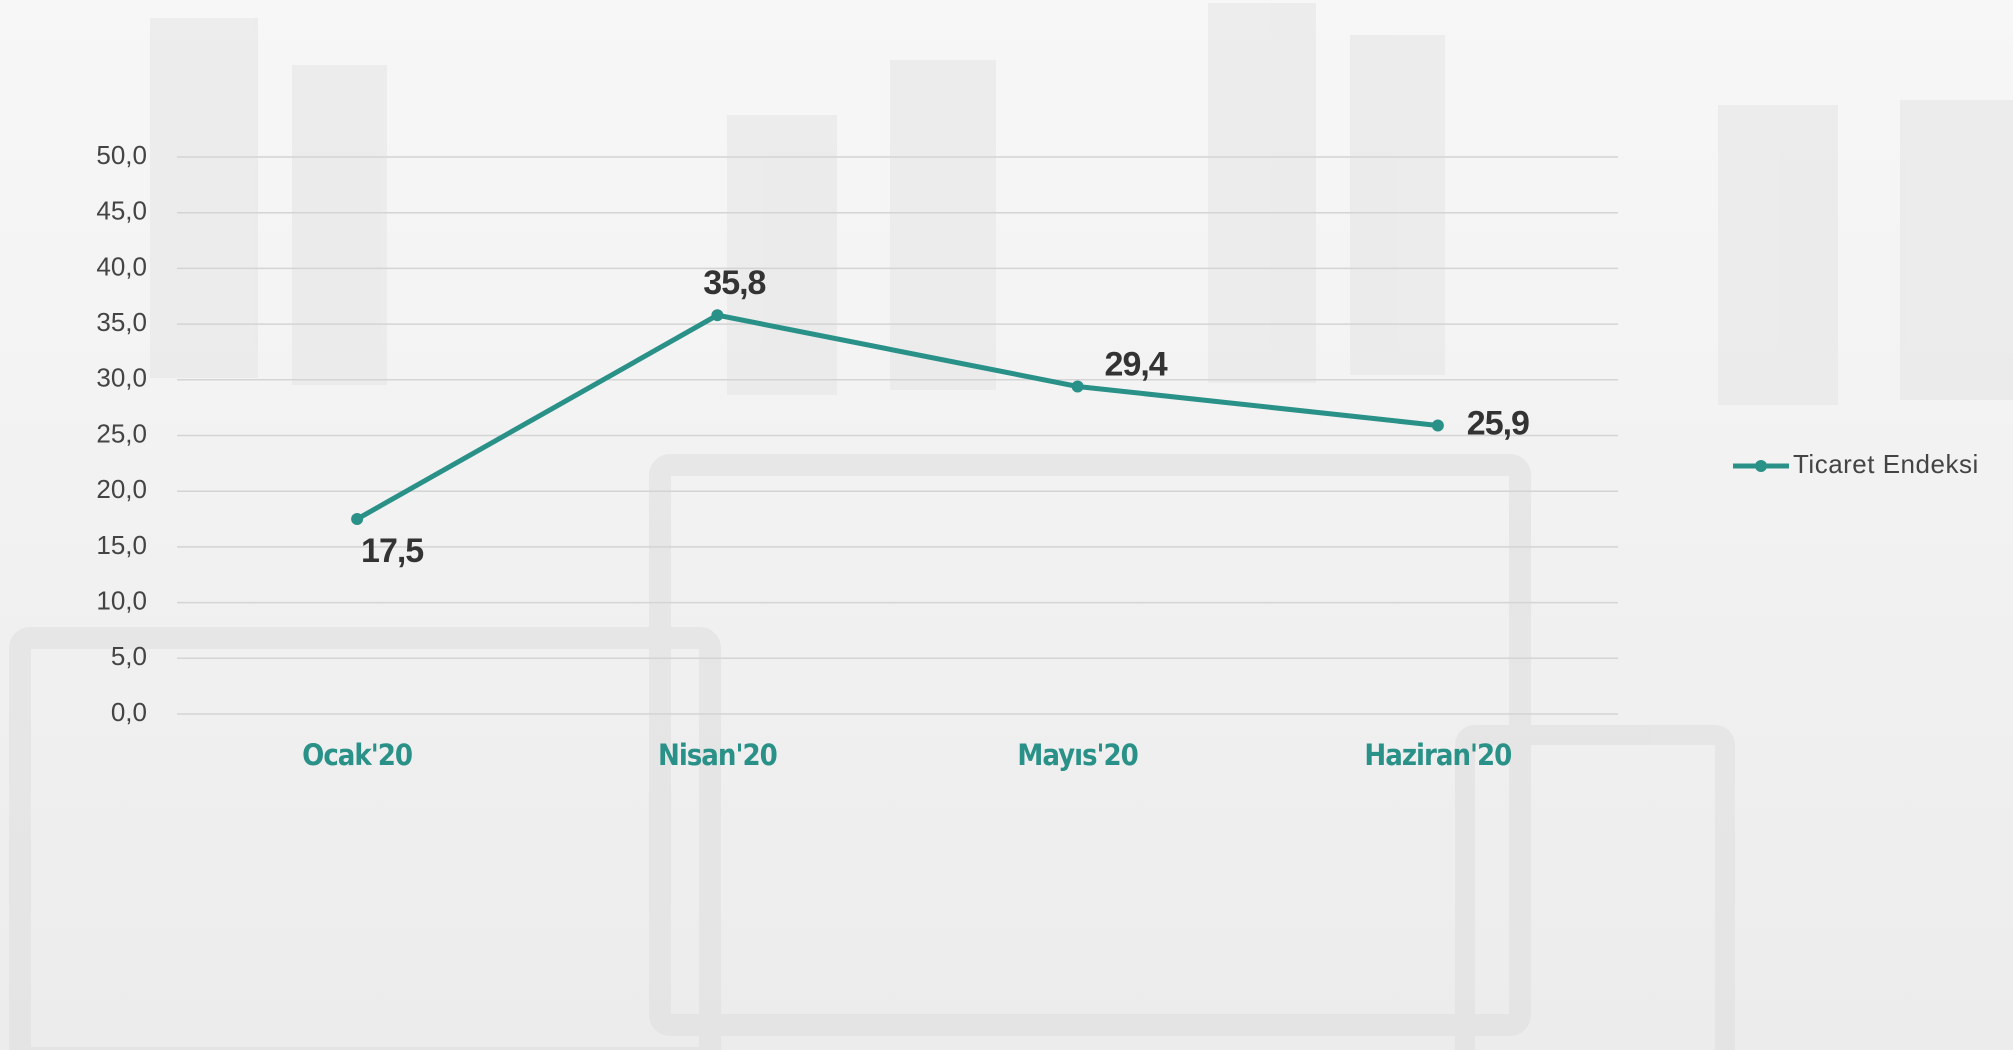  Describe the element at coordinates (121, 211) in the screenshot. I see `y-tick-label: 45,0` at that location.